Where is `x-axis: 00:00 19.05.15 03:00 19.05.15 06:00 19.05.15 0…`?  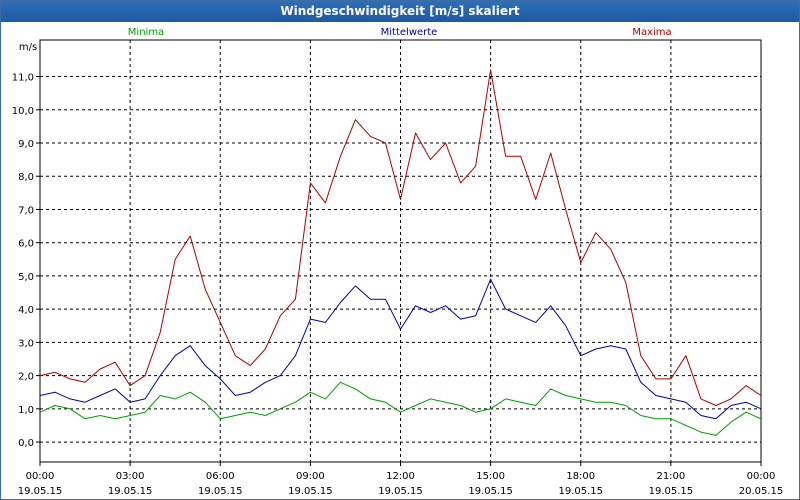 x-axis: 00:00 19.05.15 03:00 19.05.15 06:00 19.05.15 0… is located at coordinates (401, 479).